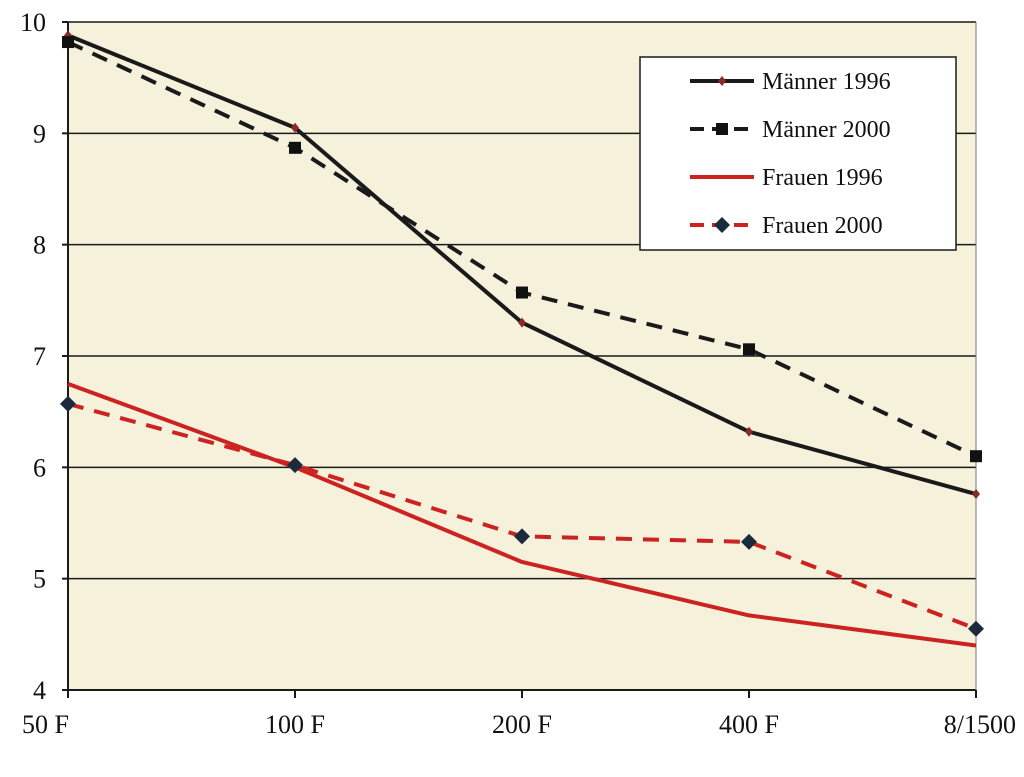 This screenshot has width=1024, height=777. Describe the element at coordinates (39, 133) in the screenshot. I see `y-tick-label-9: 9` at that location.